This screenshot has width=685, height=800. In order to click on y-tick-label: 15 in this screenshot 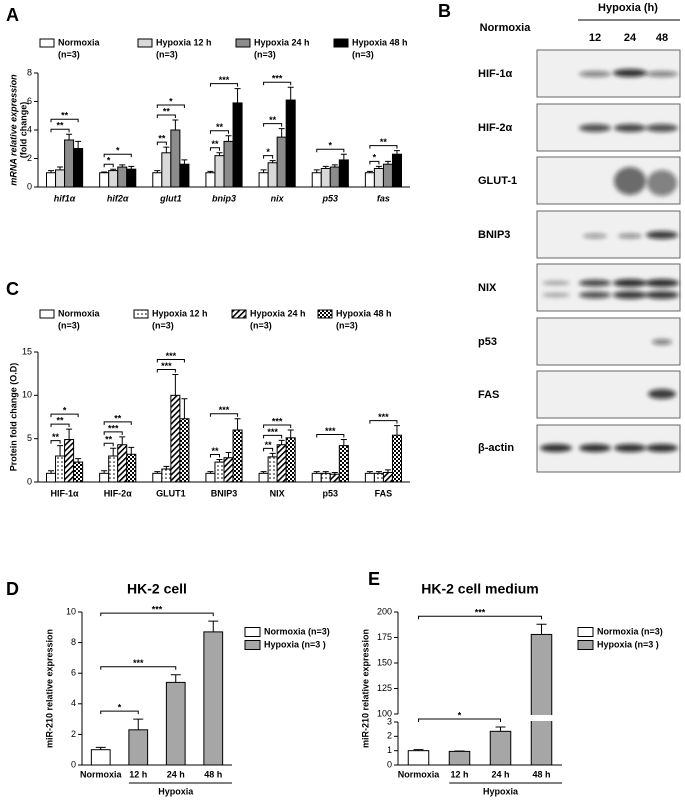, I will do `click(27, 351)`.